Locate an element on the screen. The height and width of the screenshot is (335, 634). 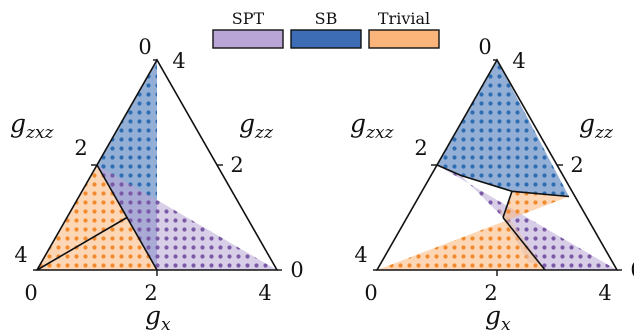
legend-label-trivial: Trivial is located at coordinates (404, 18).